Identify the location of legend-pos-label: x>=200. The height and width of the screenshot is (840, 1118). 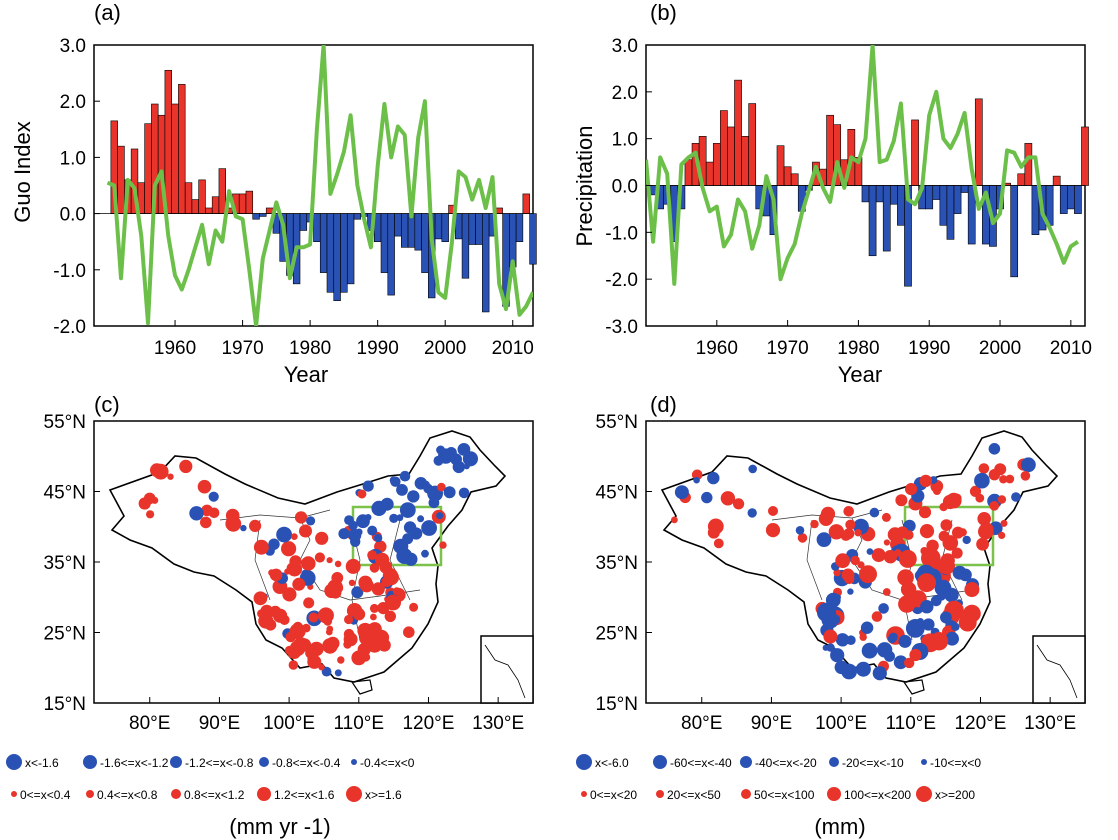
(955, 795).